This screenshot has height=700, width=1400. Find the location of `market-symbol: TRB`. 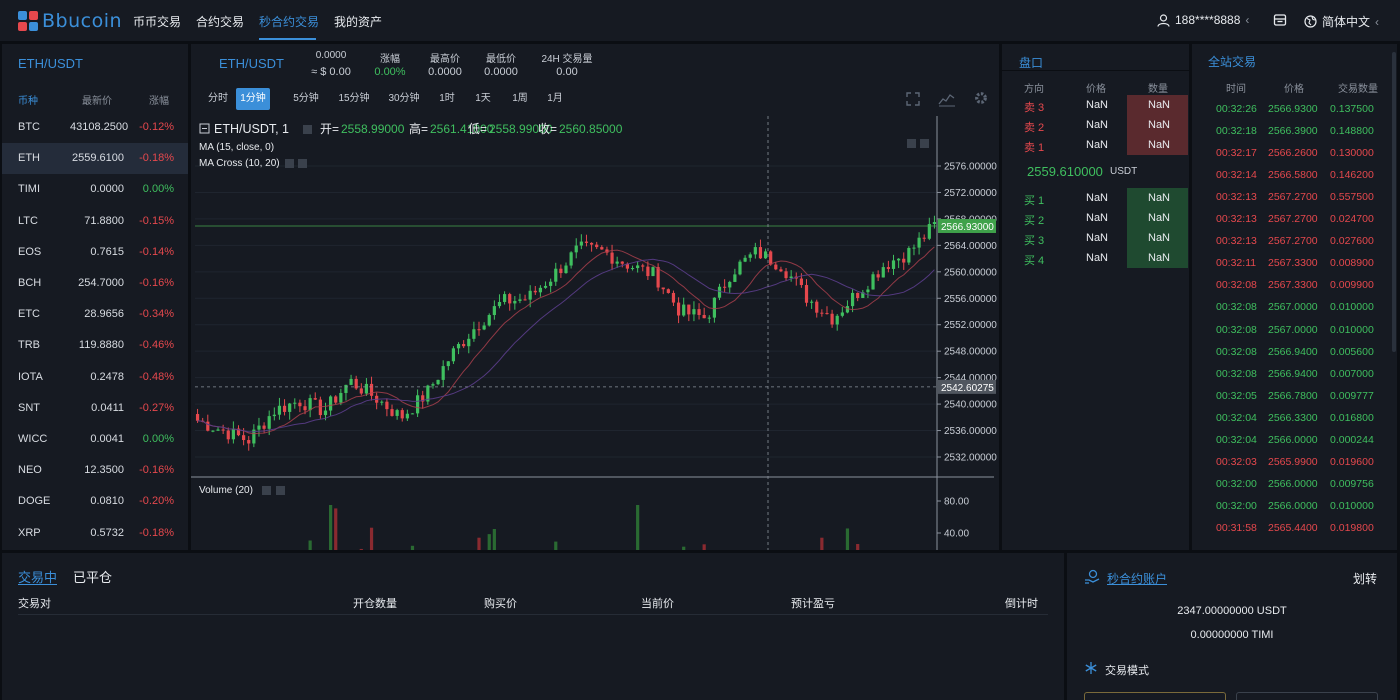

market-symbol: TRB is located at coordinates (29, 345).